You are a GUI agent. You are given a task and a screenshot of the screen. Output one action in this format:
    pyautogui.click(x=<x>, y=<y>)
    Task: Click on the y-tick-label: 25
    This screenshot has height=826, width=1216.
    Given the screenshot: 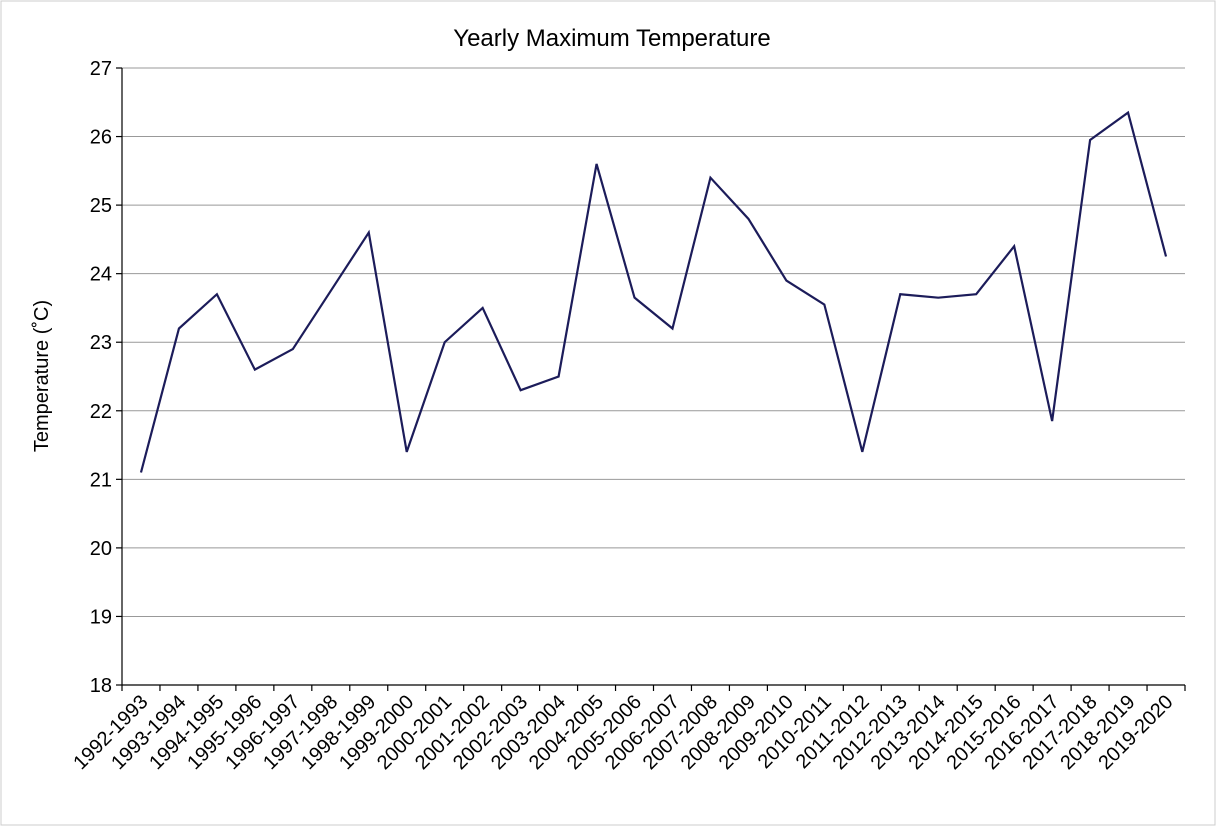 What is the action you would take?
    pyautogui.click(x=101, y=206)
    